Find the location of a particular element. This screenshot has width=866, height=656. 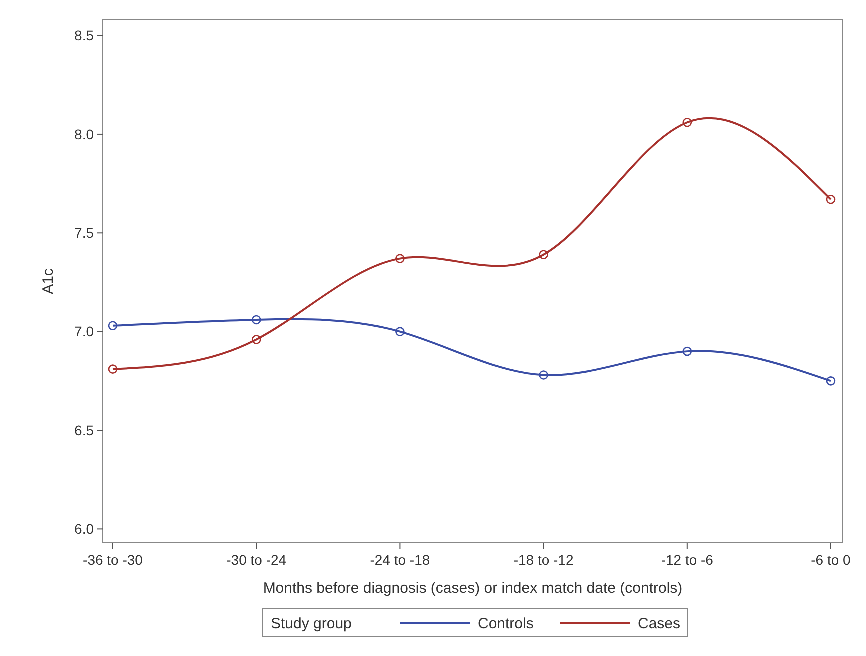

legend-label: Controls is located at coordinates (506, 623).